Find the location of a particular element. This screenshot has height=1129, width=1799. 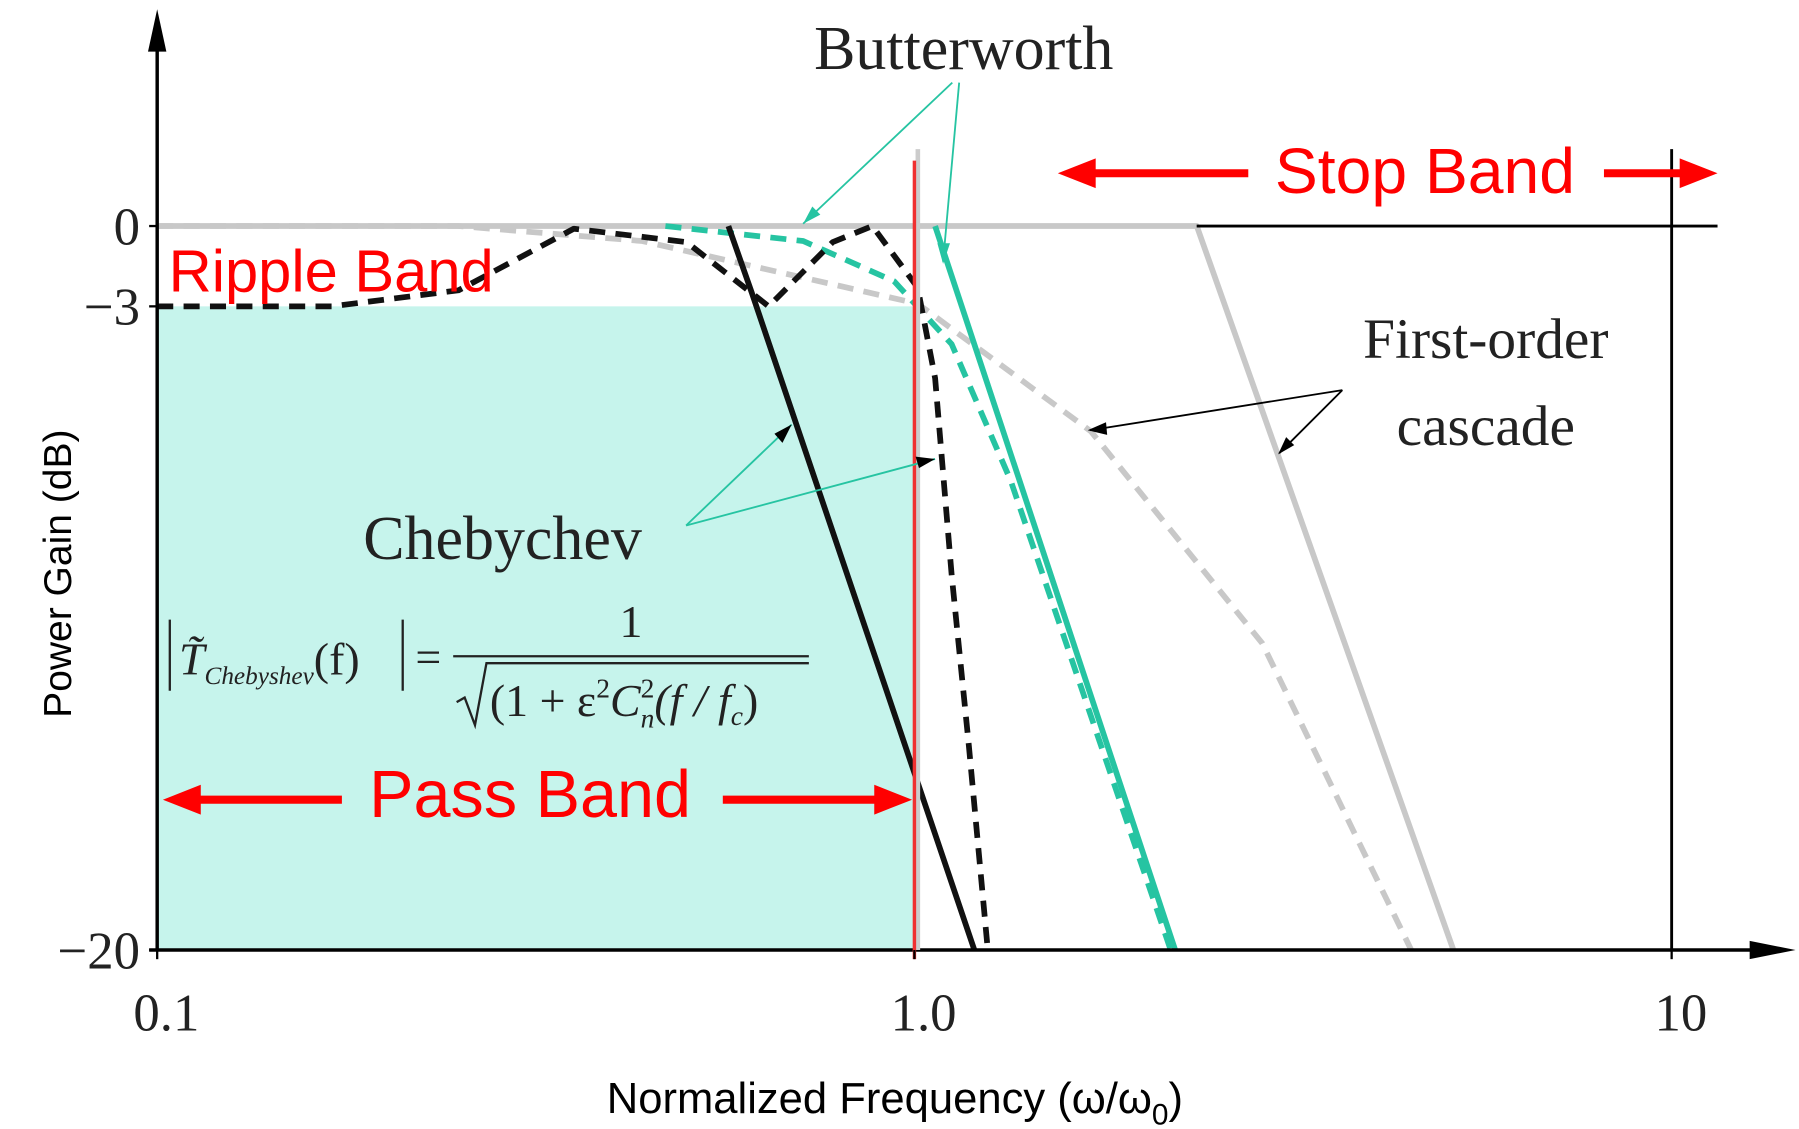

formula-part: C is located at coordinates (626, 700).